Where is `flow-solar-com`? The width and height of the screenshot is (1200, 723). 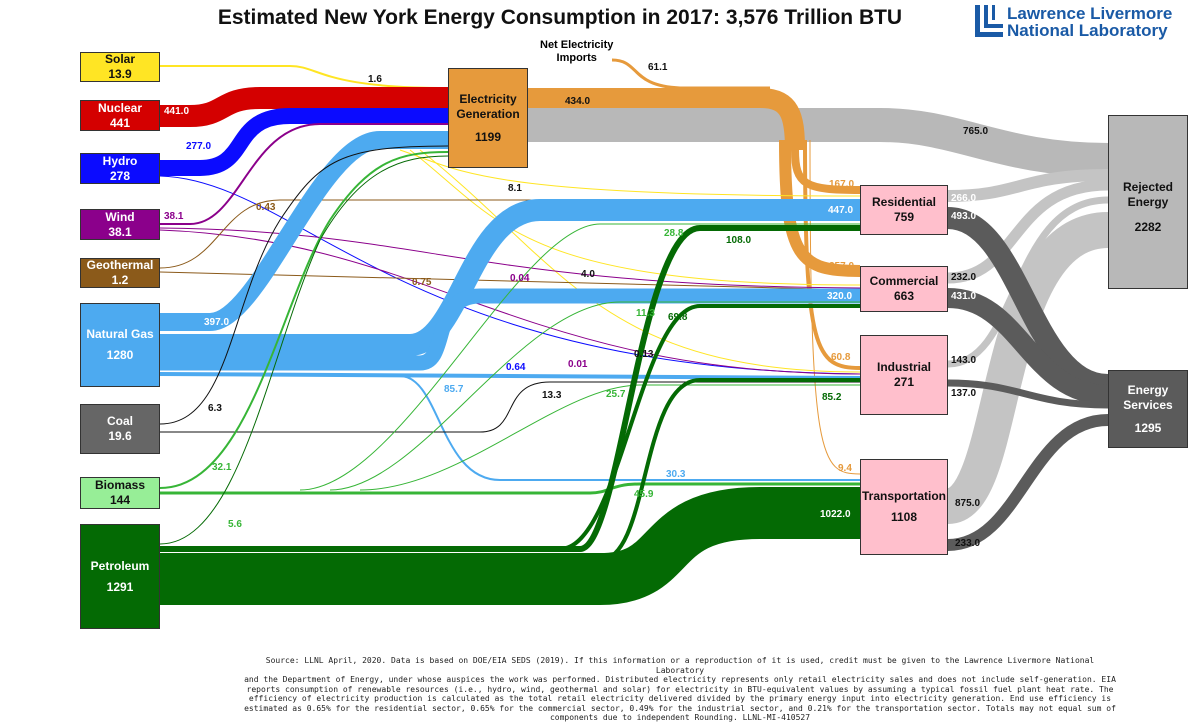 flow-solar-com is located at coordinates (635, 217).